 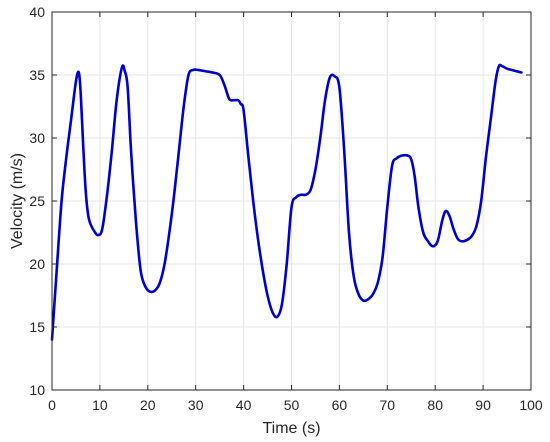 What do you see at coordinates (435, 405) in the screenshot?
I see `x-tick-label: 80` at bounding box center [435, 405].